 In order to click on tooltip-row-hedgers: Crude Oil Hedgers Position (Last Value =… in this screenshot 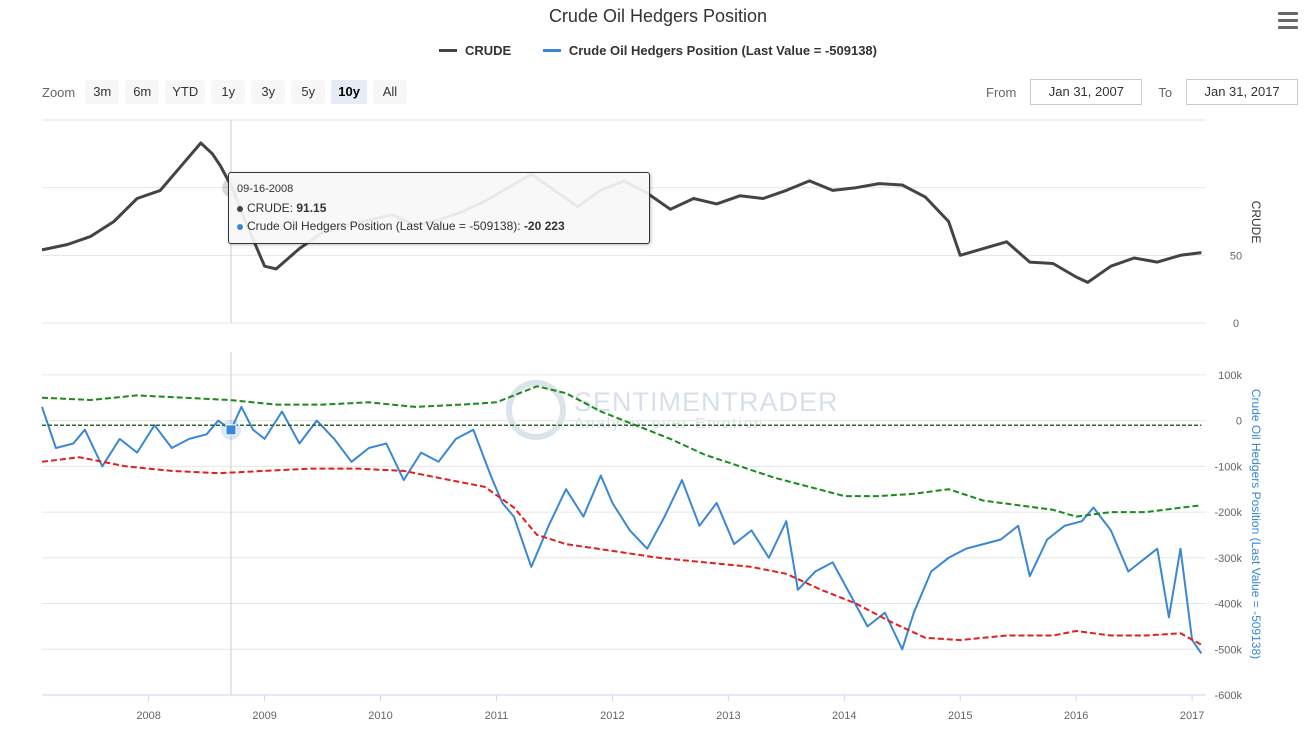, I will do `click(401, 226)`.